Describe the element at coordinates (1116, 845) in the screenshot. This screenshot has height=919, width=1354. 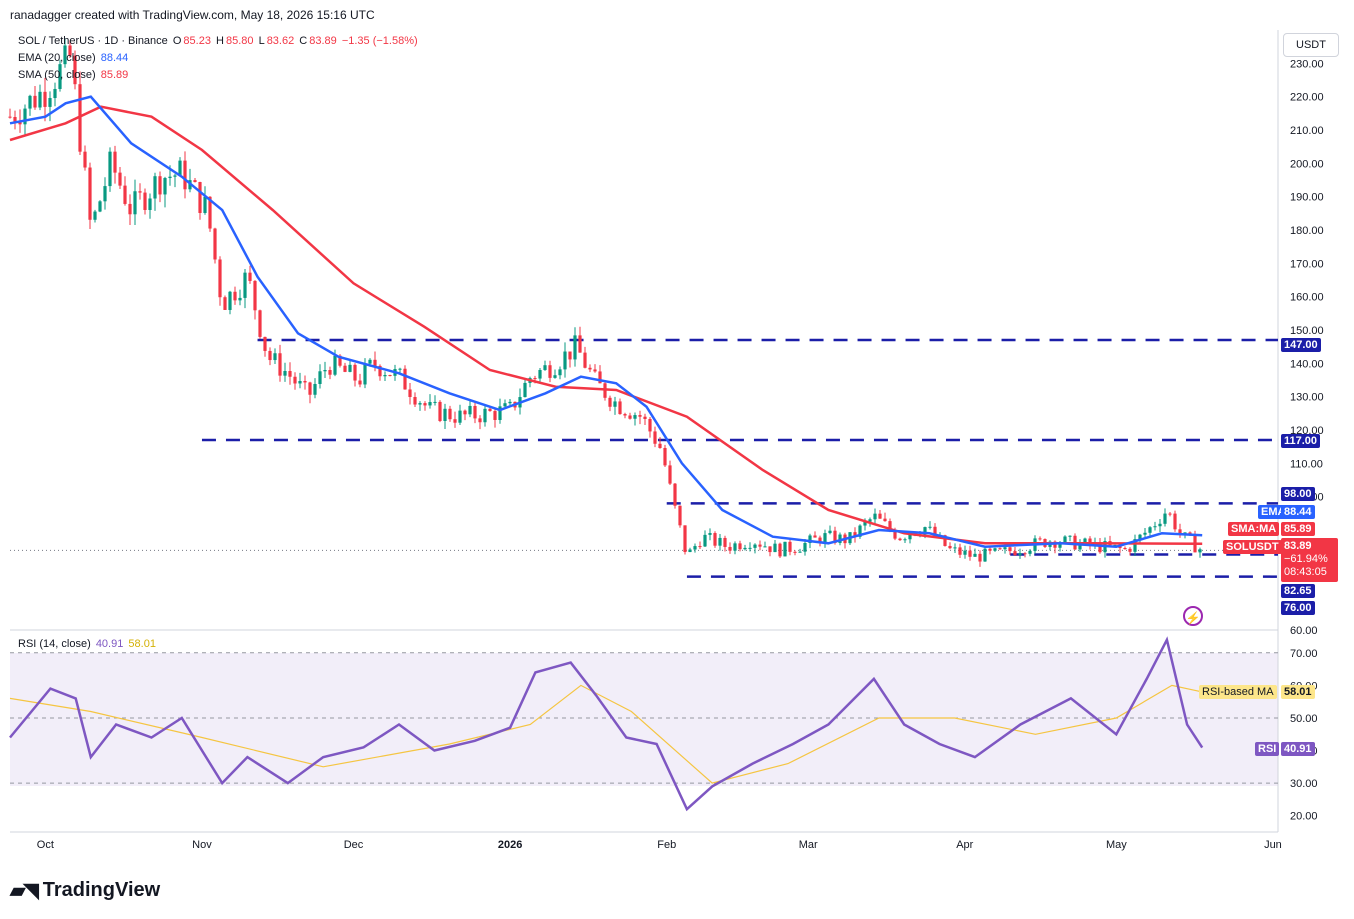
I see `time-tick-label: May` at that location.